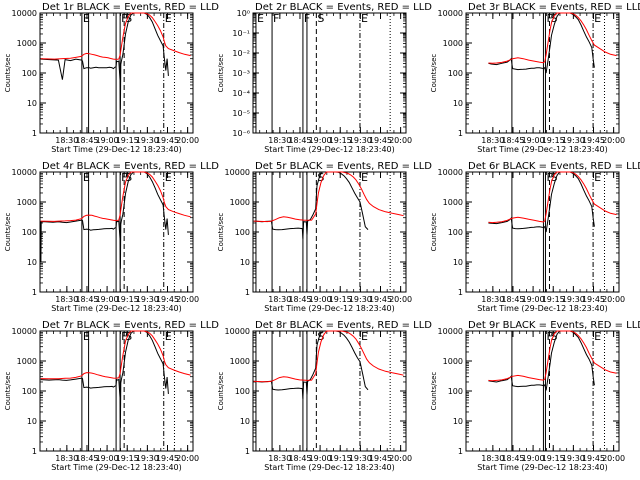 The image size is (640, 480). Describe the element at coordinates (320, 140) in the screenshot. I see `x-tick-label: 19:00` at that location.